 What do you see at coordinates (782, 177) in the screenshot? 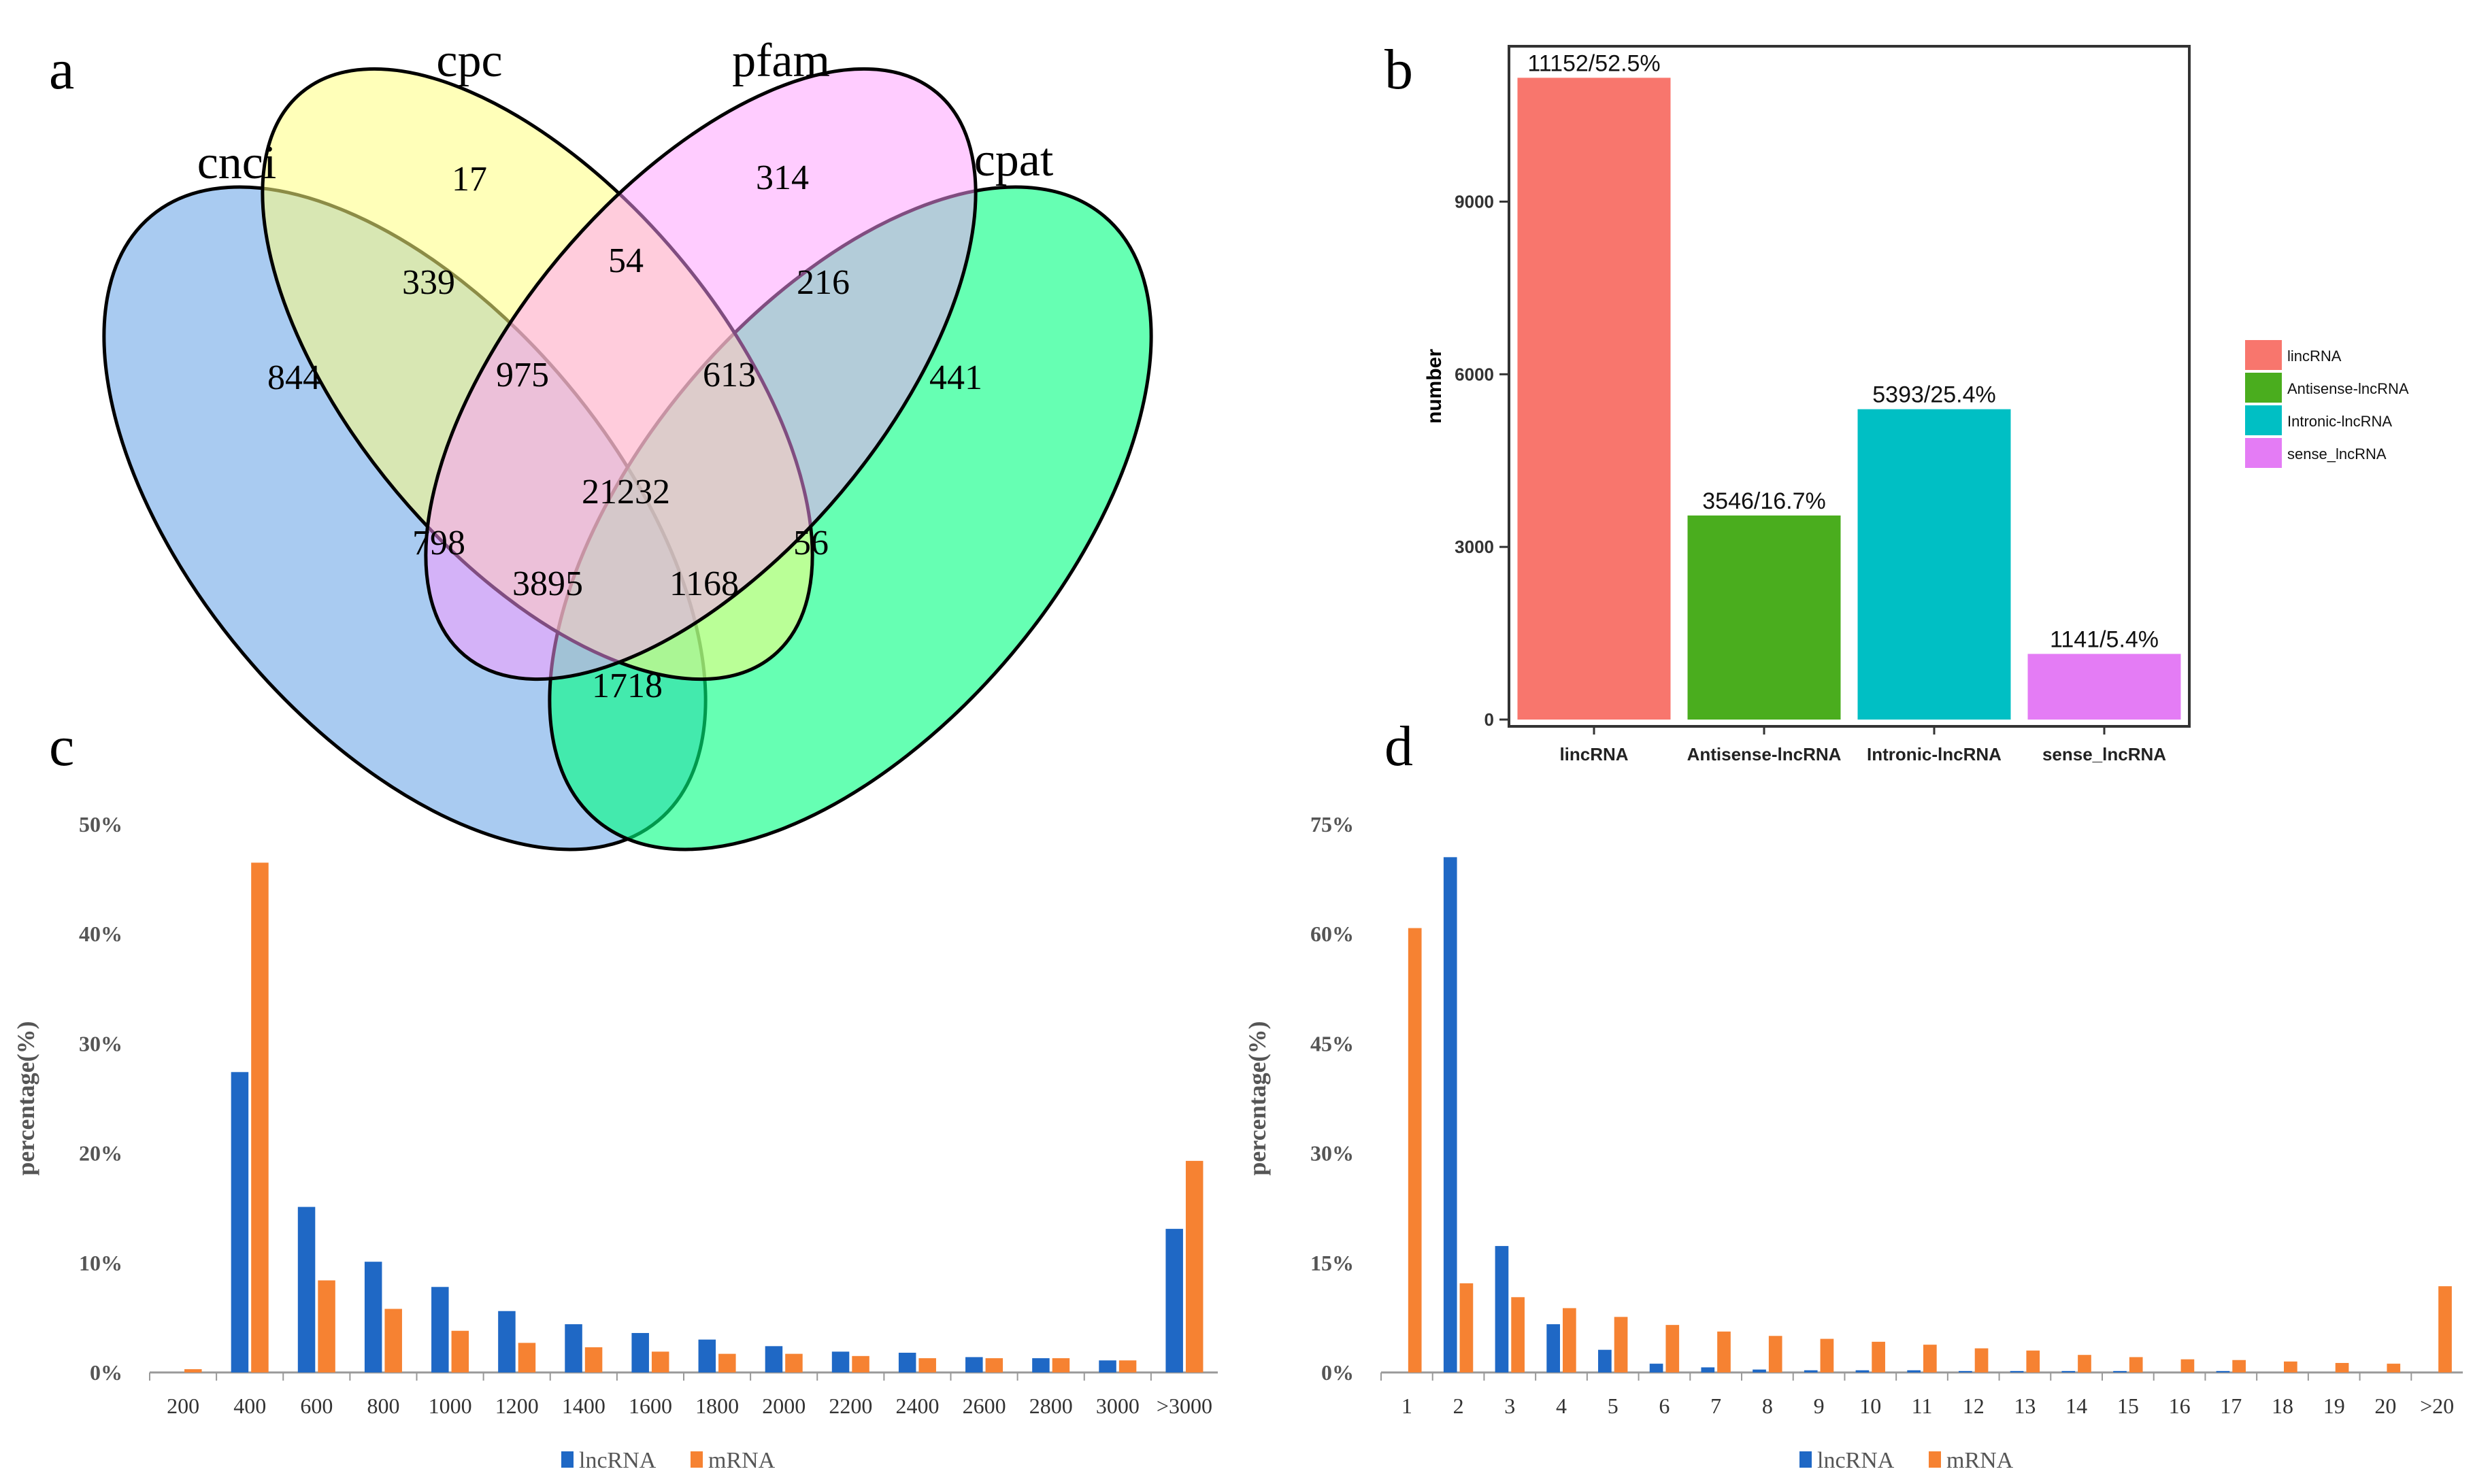
I see `venn-region-pfam-only: 314` at bounding box center [782, 177].